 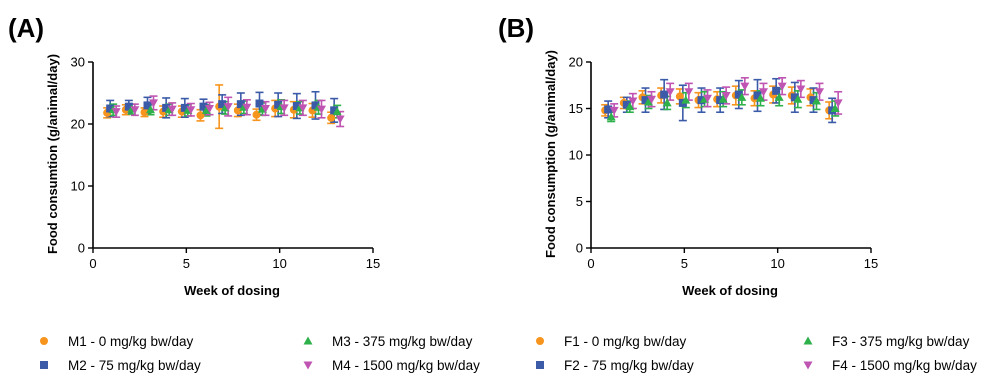 What do you see at coordinates (590, 263) in the screenshot?
I see `panel-b-x-tick-label: 0` at bounding box center [590, 263].